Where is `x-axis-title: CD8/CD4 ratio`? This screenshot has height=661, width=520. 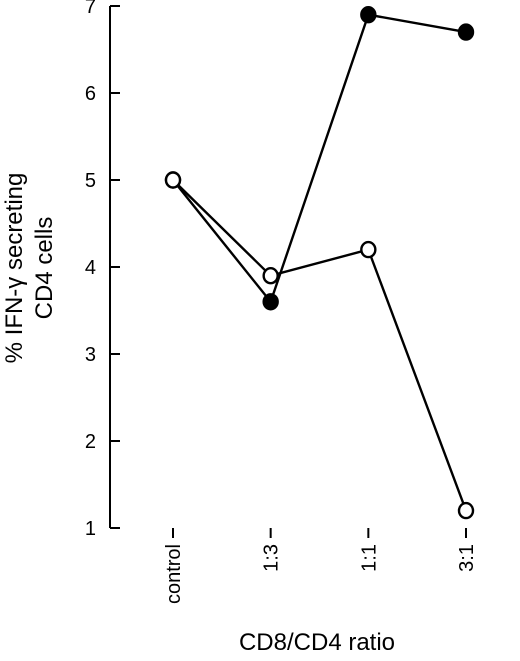 x-axis-title: CD8/CD4 ratio is located at coordinates (317, 642).